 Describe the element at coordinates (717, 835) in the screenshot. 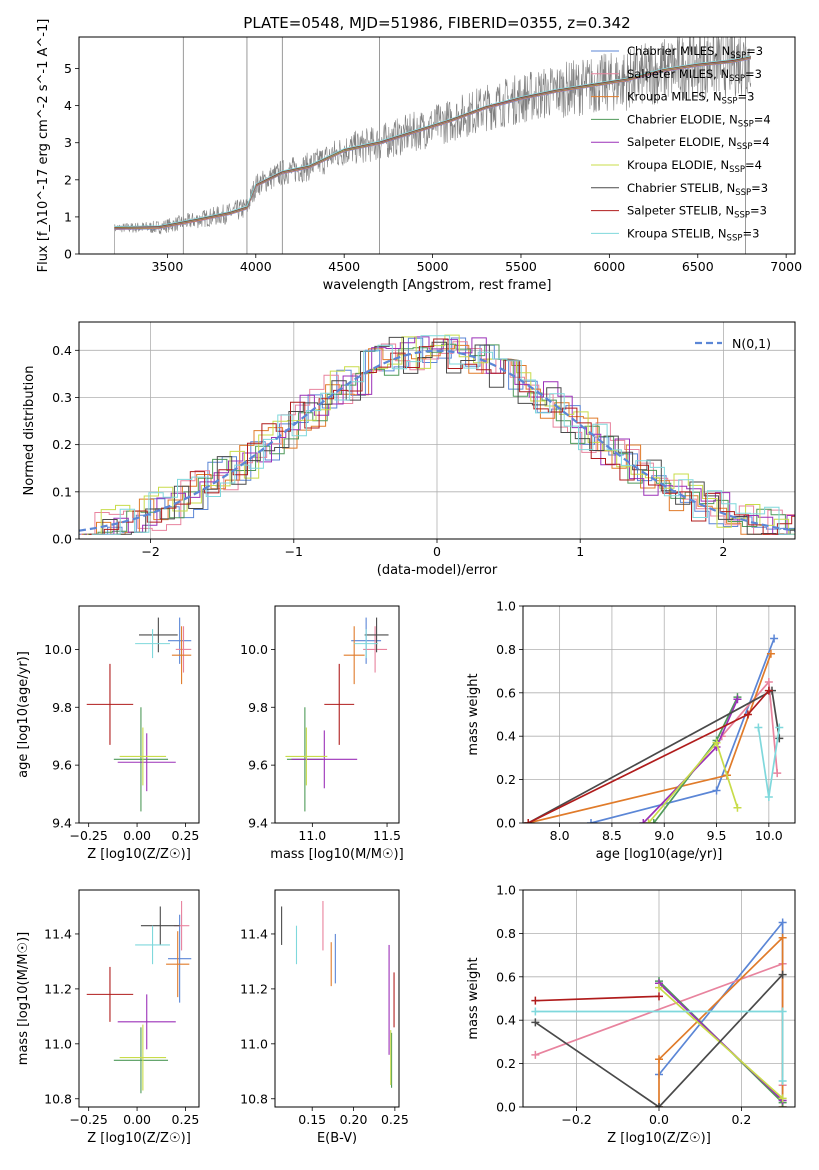

I see `x-tick-label: 9.5` at that location.